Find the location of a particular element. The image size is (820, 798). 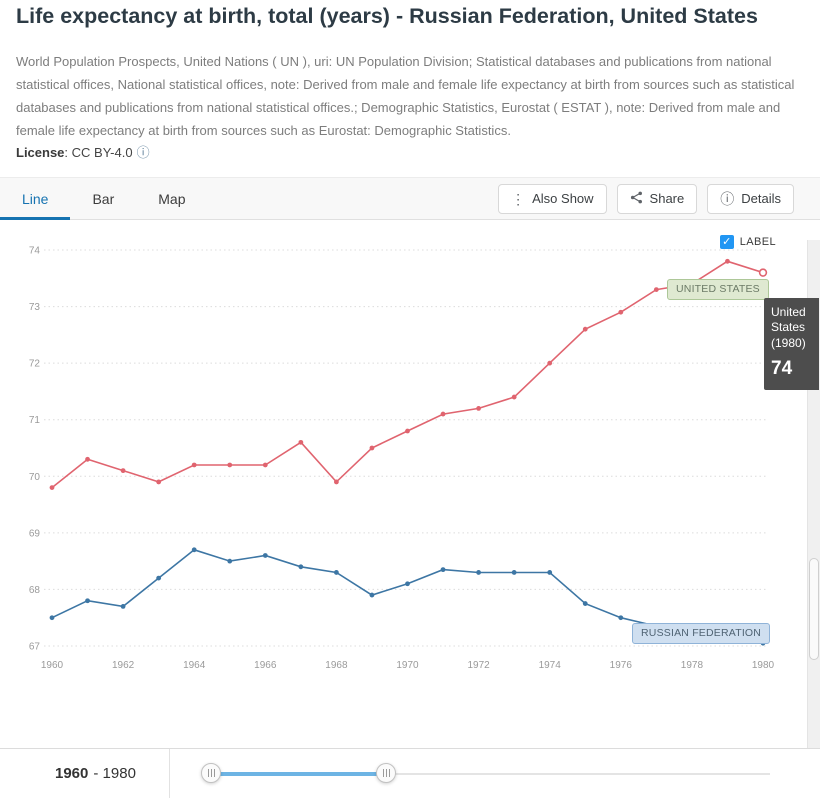

also-show-button: ⋮ Also Show is located at coordinates (552, 198).